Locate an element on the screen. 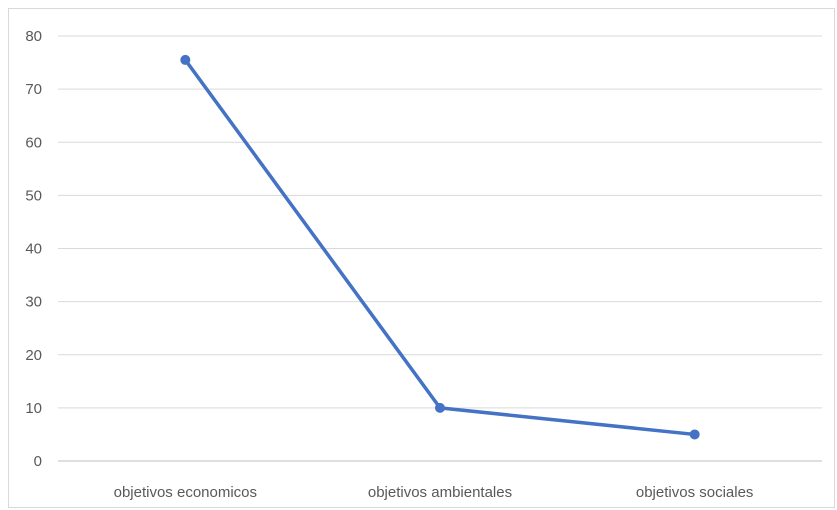  y-tick-label: 60 is located at coordinates (33, 142).